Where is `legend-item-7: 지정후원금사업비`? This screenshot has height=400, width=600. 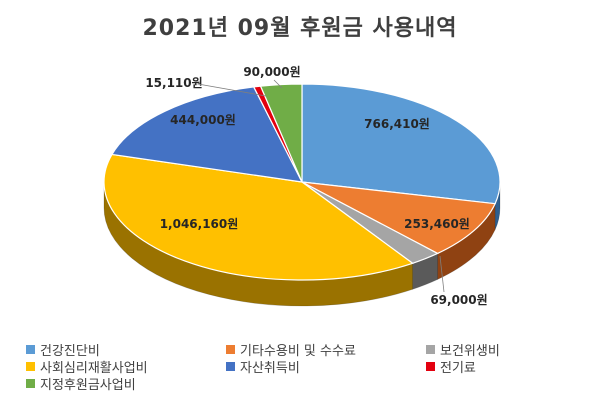 legend-item-7: 지정후원금사업비 is located at coordinates (81, 383).